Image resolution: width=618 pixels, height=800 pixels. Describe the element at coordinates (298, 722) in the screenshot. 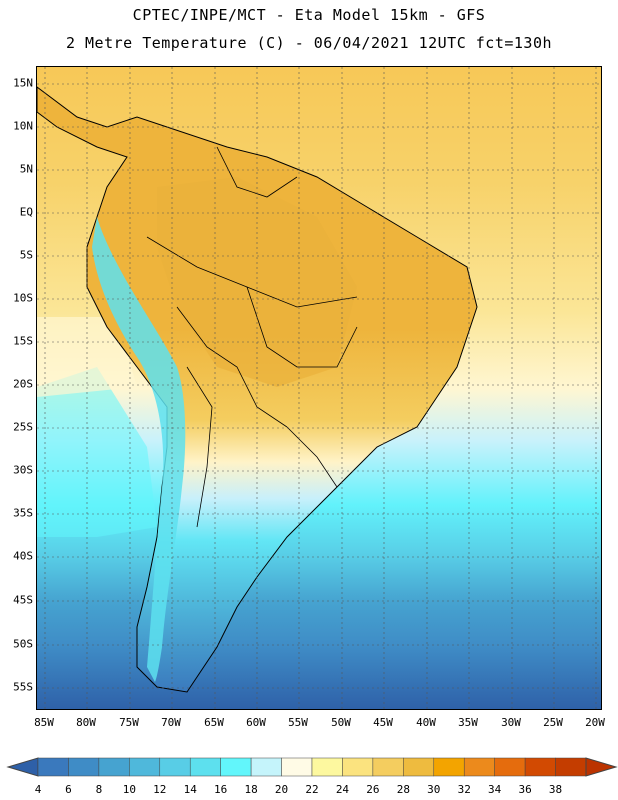

I see `lon-label: 55W` at that location.